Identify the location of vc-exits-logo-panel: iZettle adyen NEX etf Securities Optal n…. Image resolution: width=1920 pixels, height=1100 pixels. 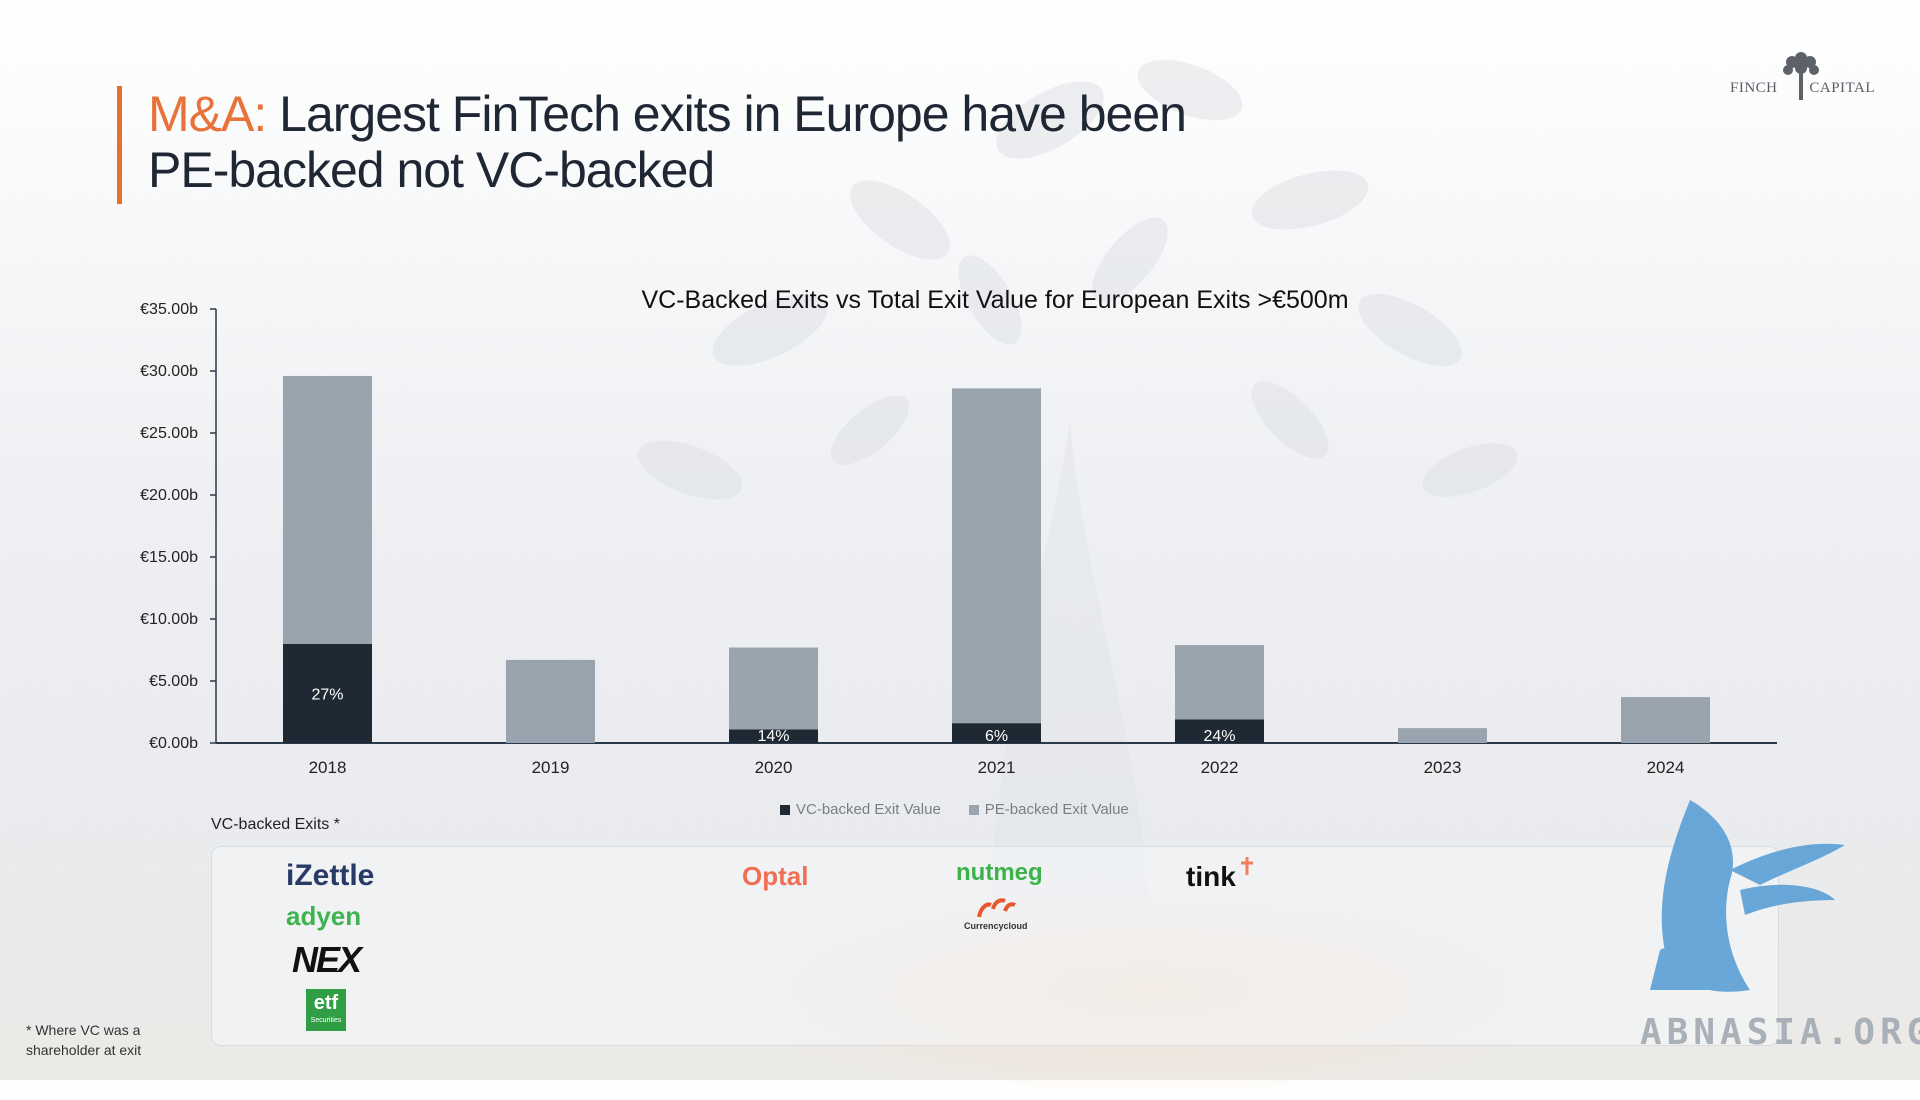
(995, 946).